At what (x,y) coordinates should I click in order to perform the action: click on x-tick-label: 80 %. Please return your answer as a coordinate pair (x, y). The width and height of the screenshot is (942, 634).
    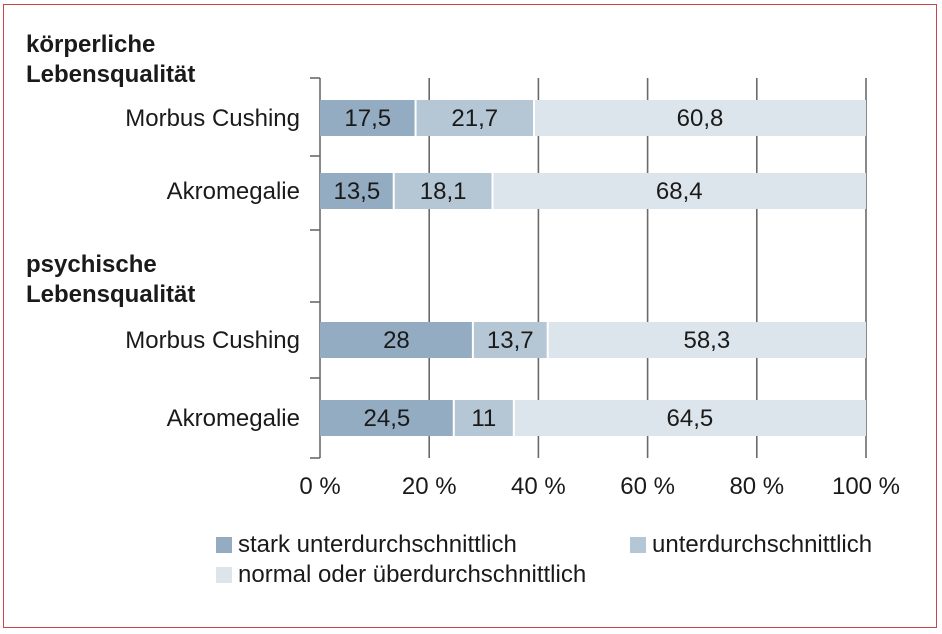
    Looking at the image, I should click on (756, 486).